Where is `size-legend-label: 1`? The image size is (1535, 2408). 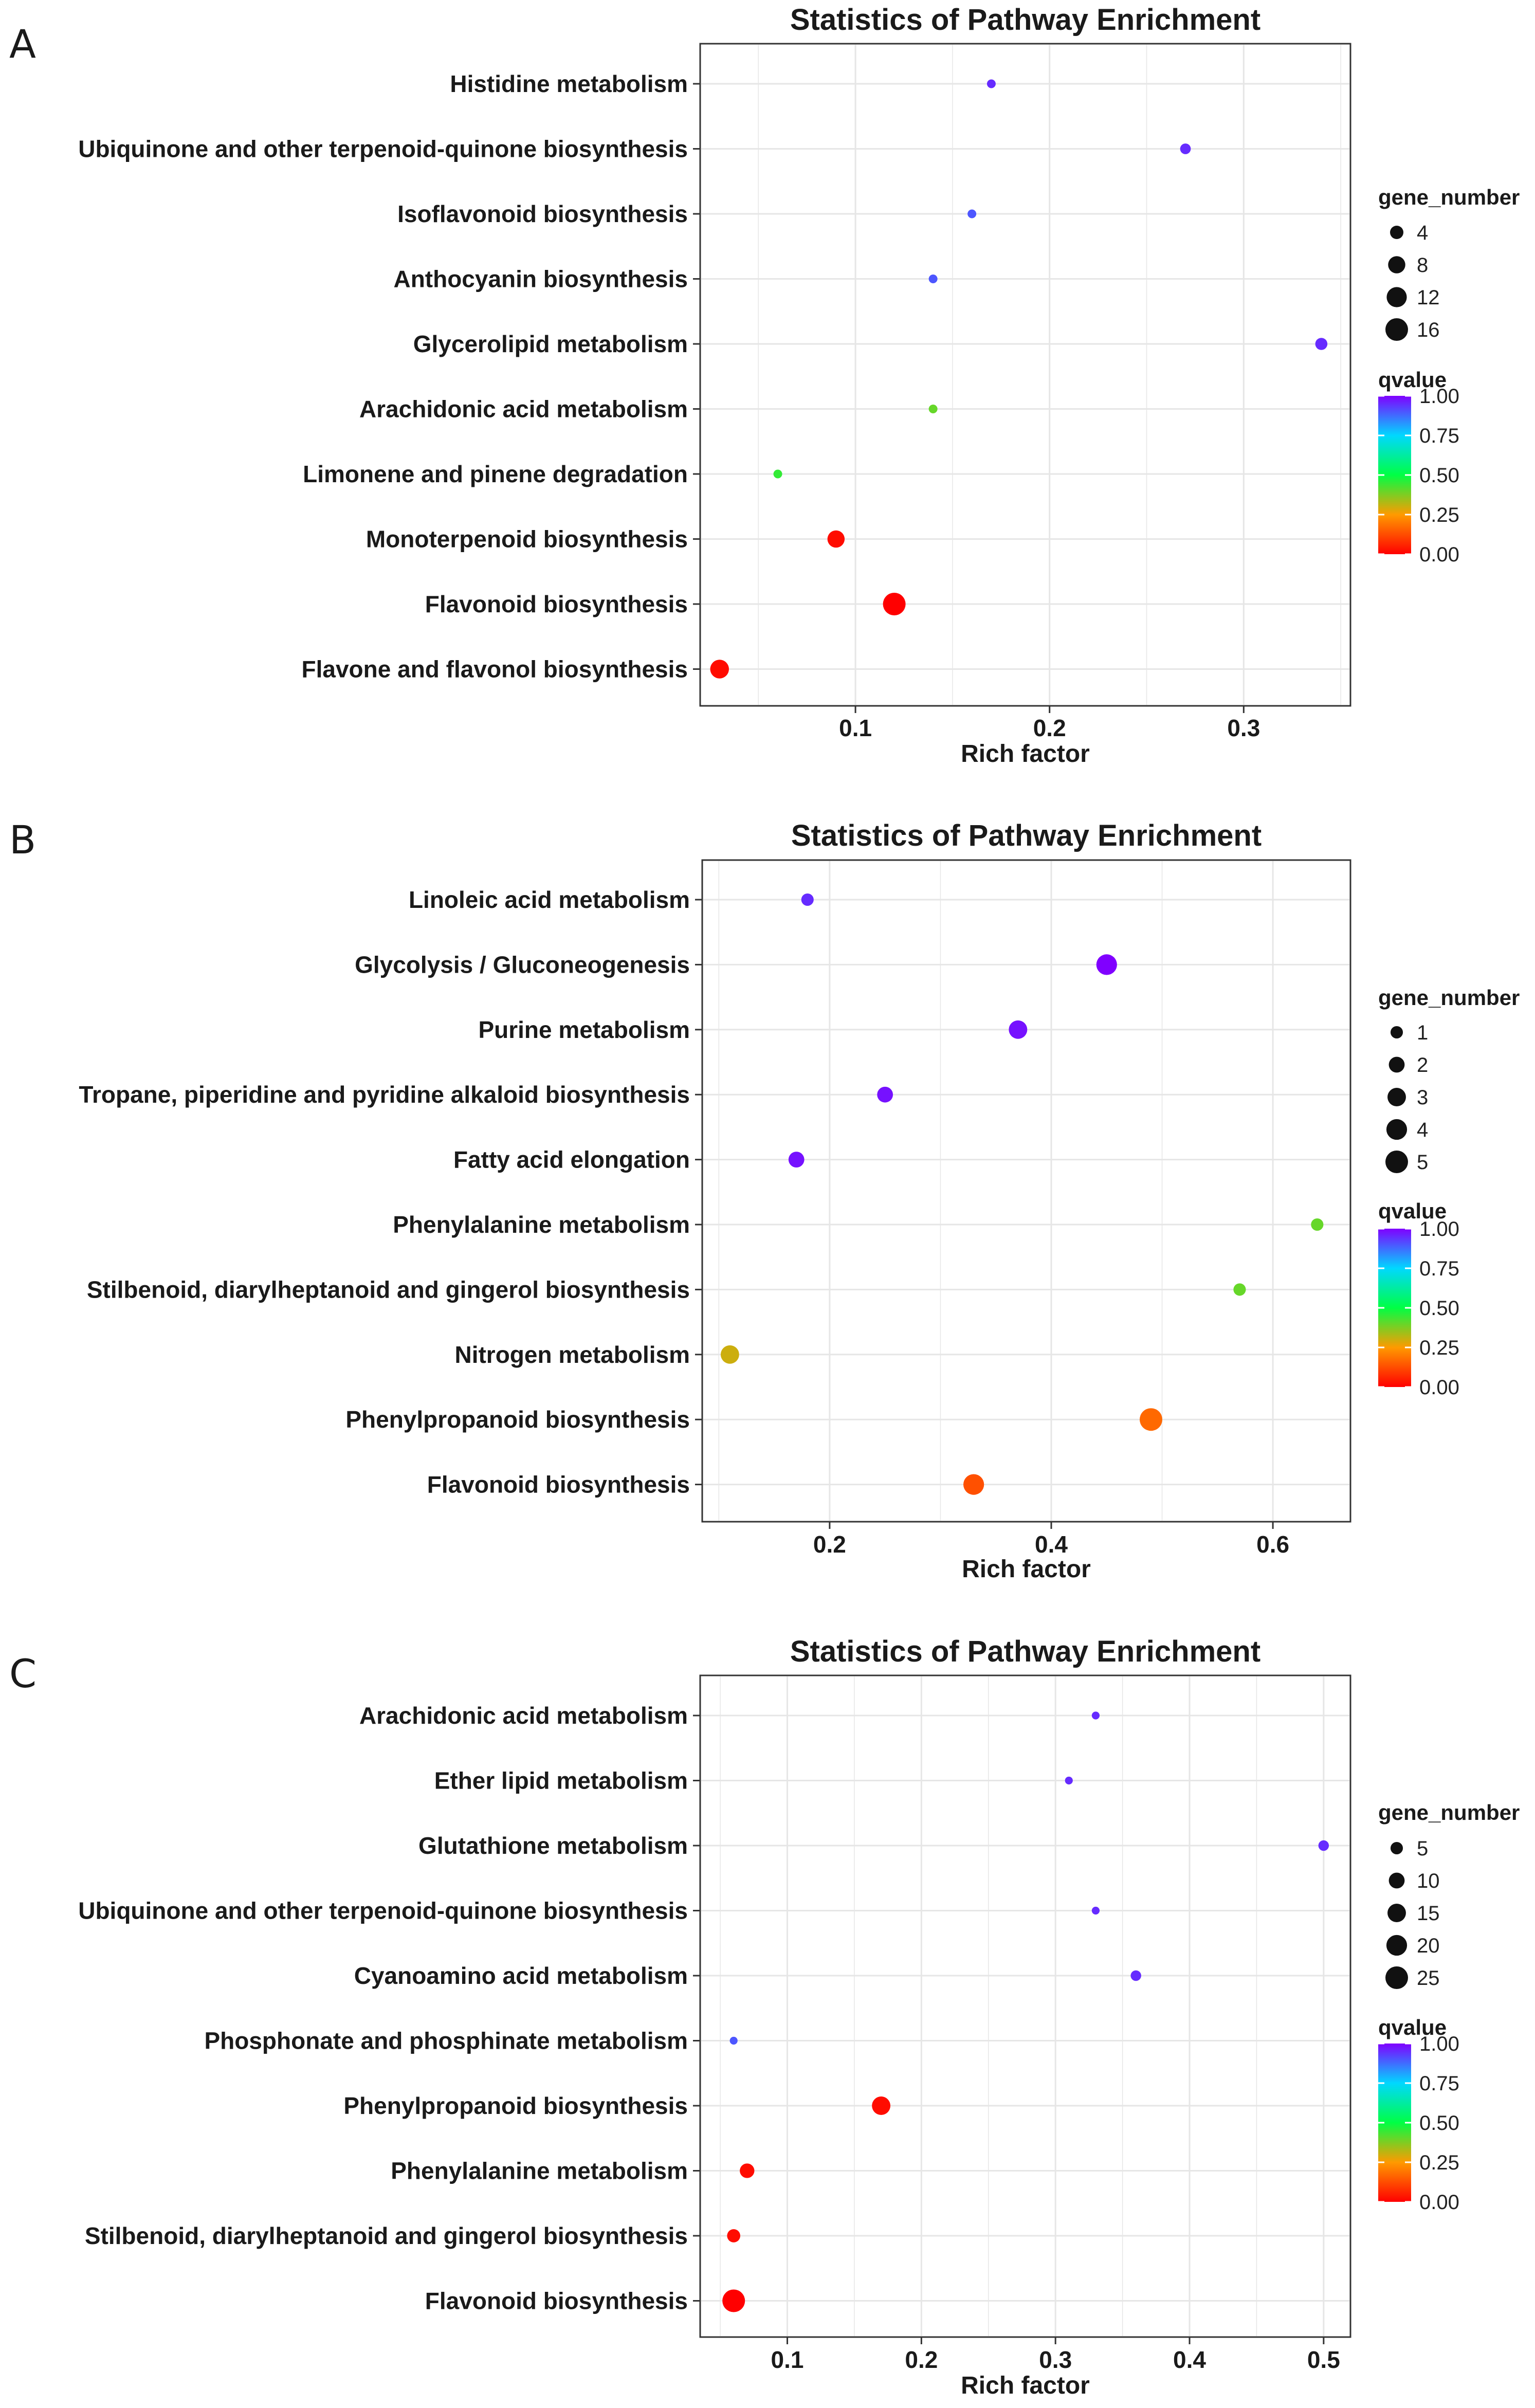
size-legend-label: 1 is located at coordinates (1422, 1033).